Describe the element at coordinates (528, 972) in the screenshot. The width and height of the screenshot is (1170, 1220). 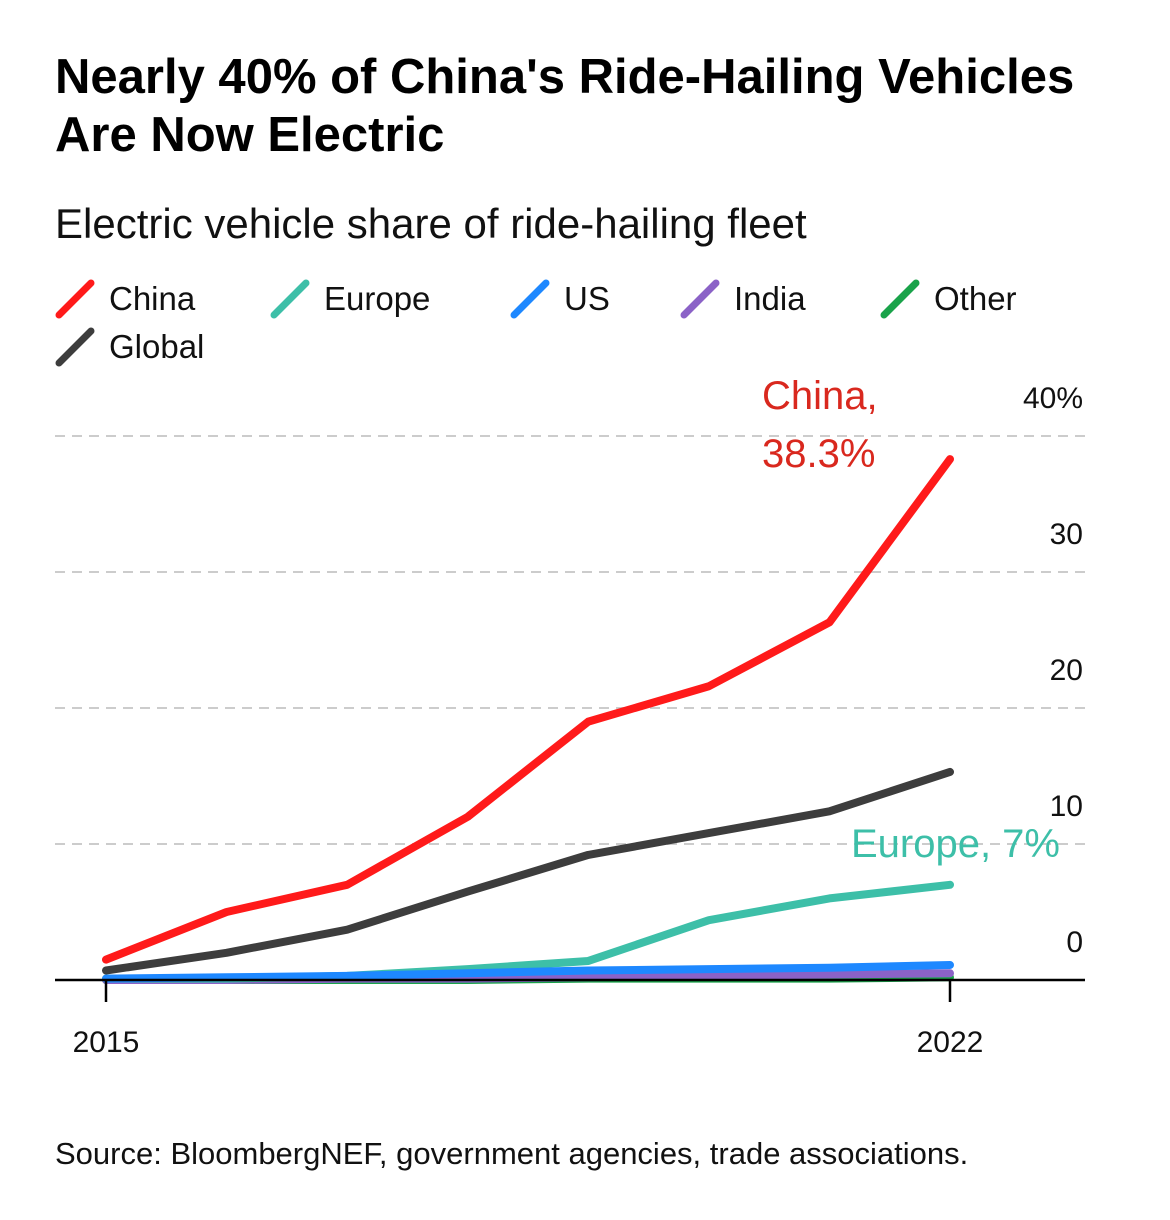
I see `series-line-us` at that location.